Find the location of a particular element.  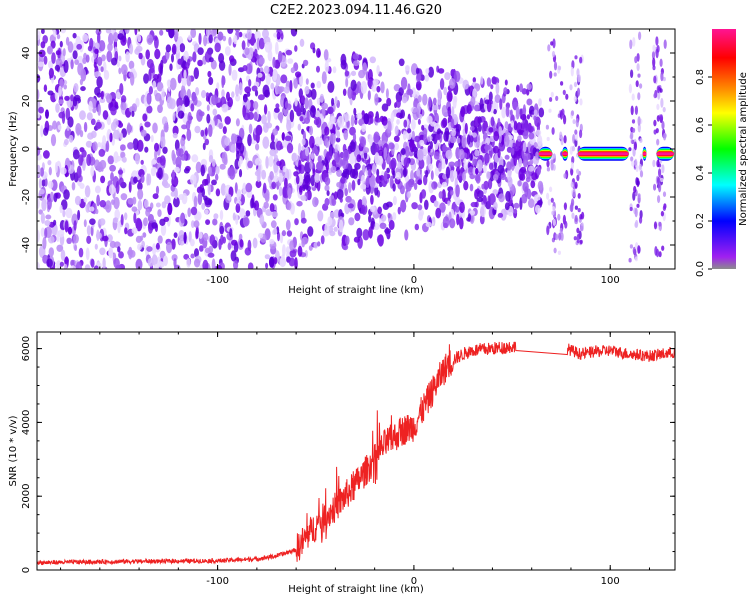

colorbar-label: Normalized spectral amplitude is located at coordinates (743, 149).